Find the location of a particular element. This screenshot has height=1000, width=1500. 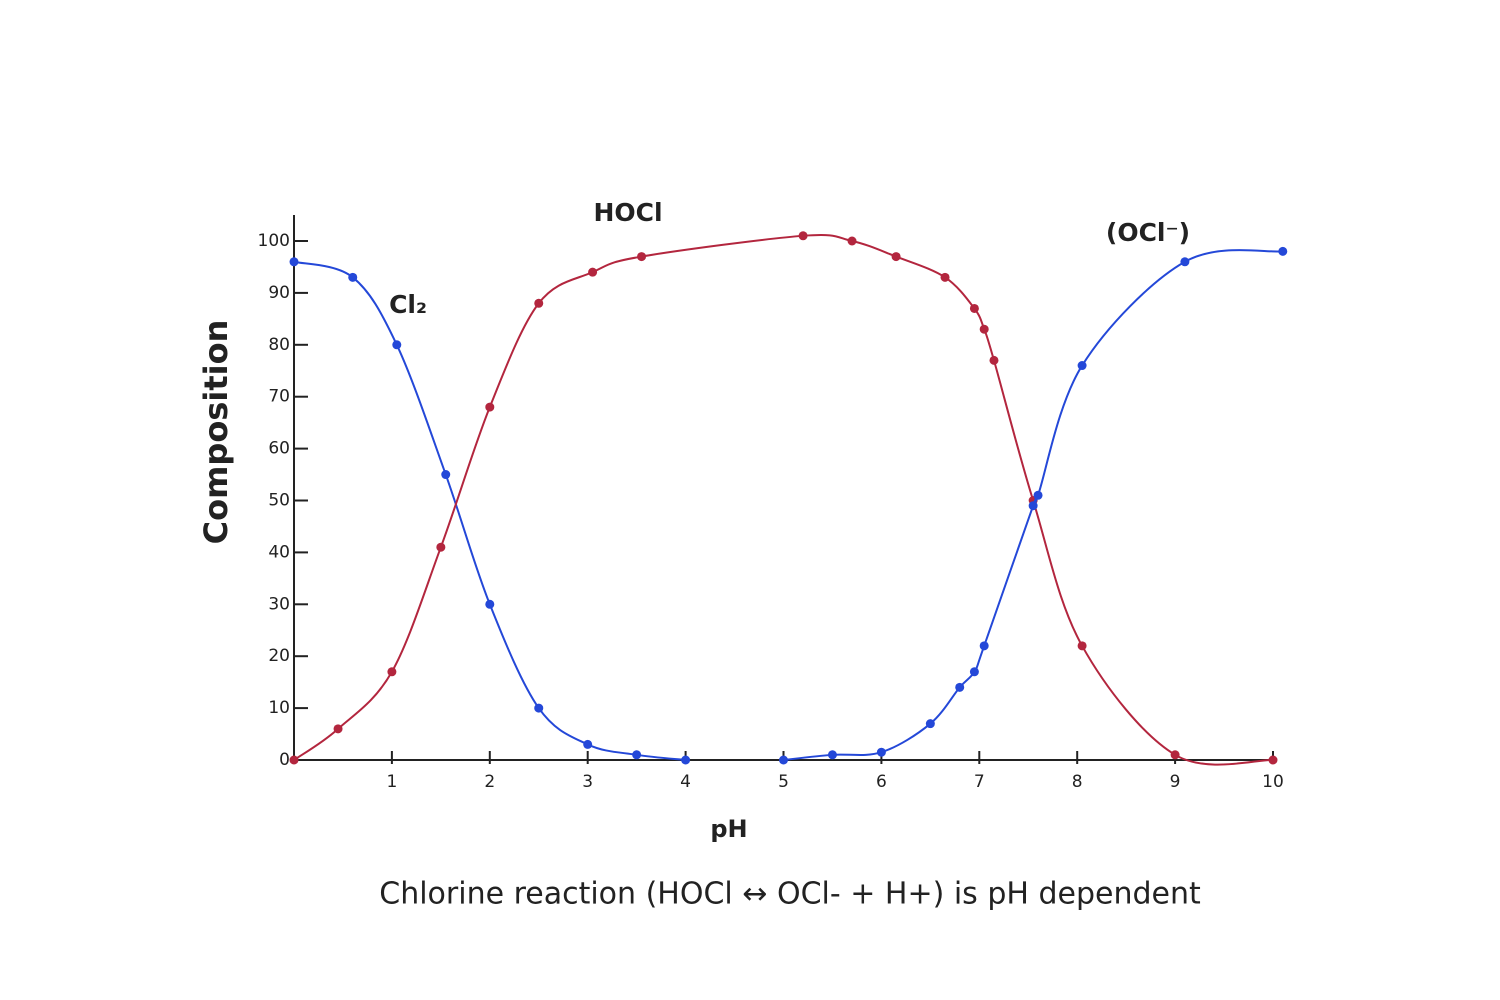

x-tick-label: 9 is located at coordinates (1175, 782).